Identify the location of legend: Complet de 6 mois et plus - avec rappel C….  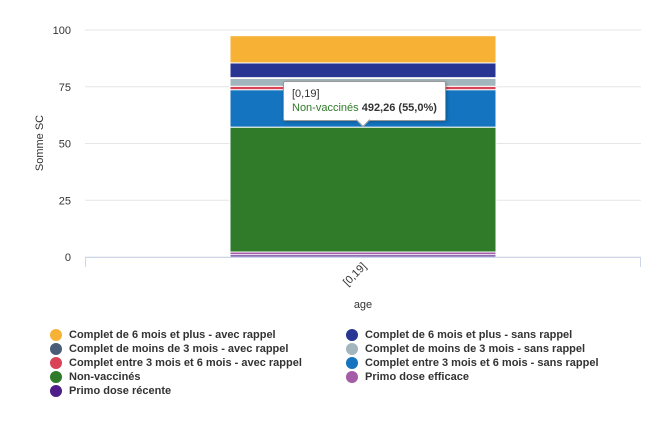
(350, 363).